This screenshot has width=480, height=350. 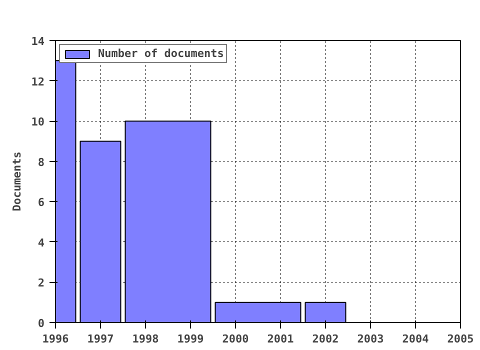 What do you see at coordinates (370, 339) in the screenshot?
I see `x-tick-label: 2003` at bounding box center [370, 339].